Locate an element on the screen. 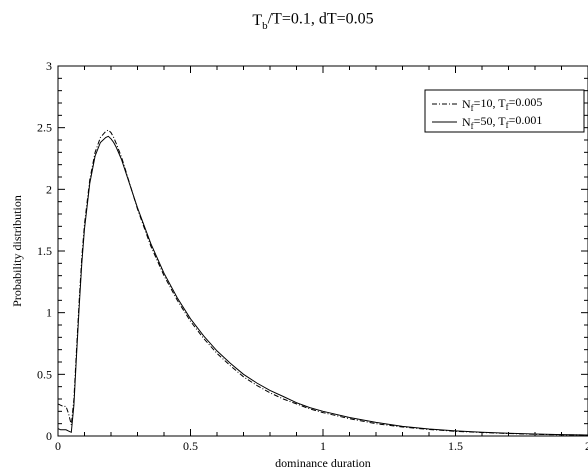 Image resolution: width=588 pixels, height=470 pixels. chart-title-part: b is located at coordinates (265, 26).